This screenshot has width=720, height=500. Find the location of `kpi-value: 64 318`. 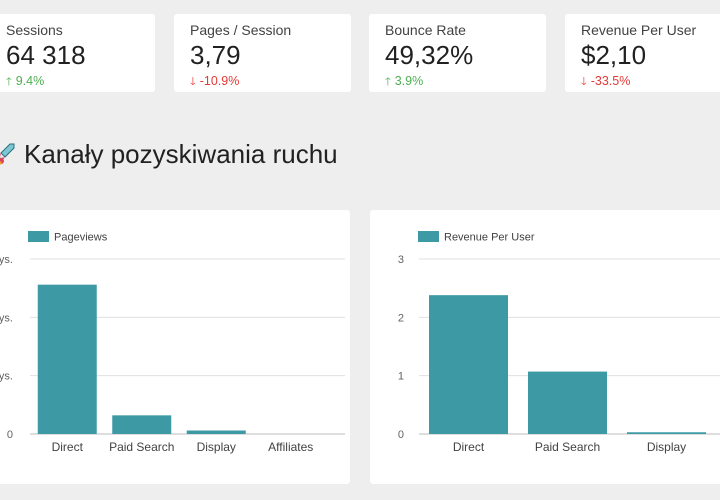

kpi-value: 64 318 is located at coordinates (46, 55).